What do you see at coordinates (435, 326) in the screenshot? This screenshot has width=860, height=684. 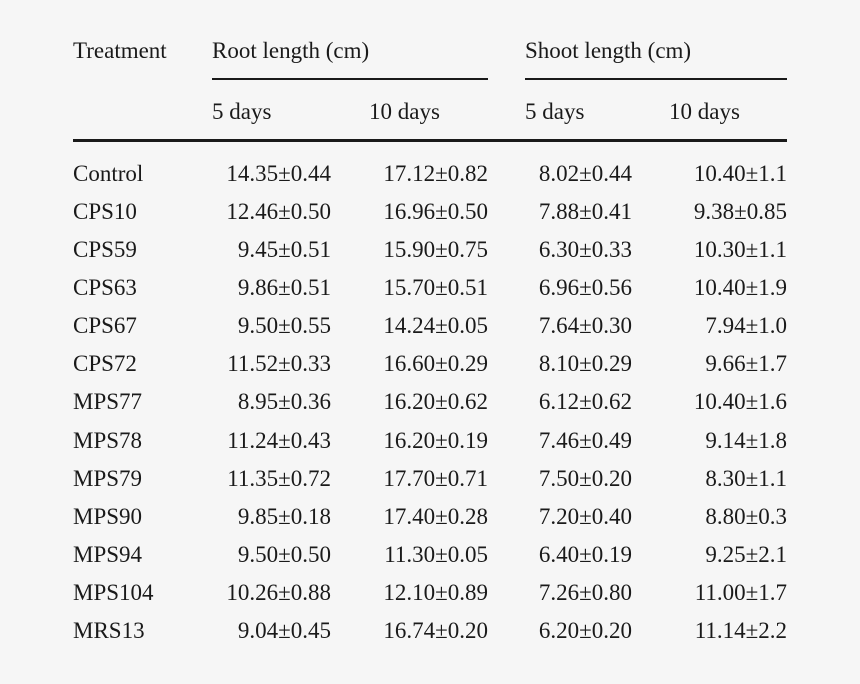 I see `cell-root10: 14.24±0.05` at bounding box center [435, 326].